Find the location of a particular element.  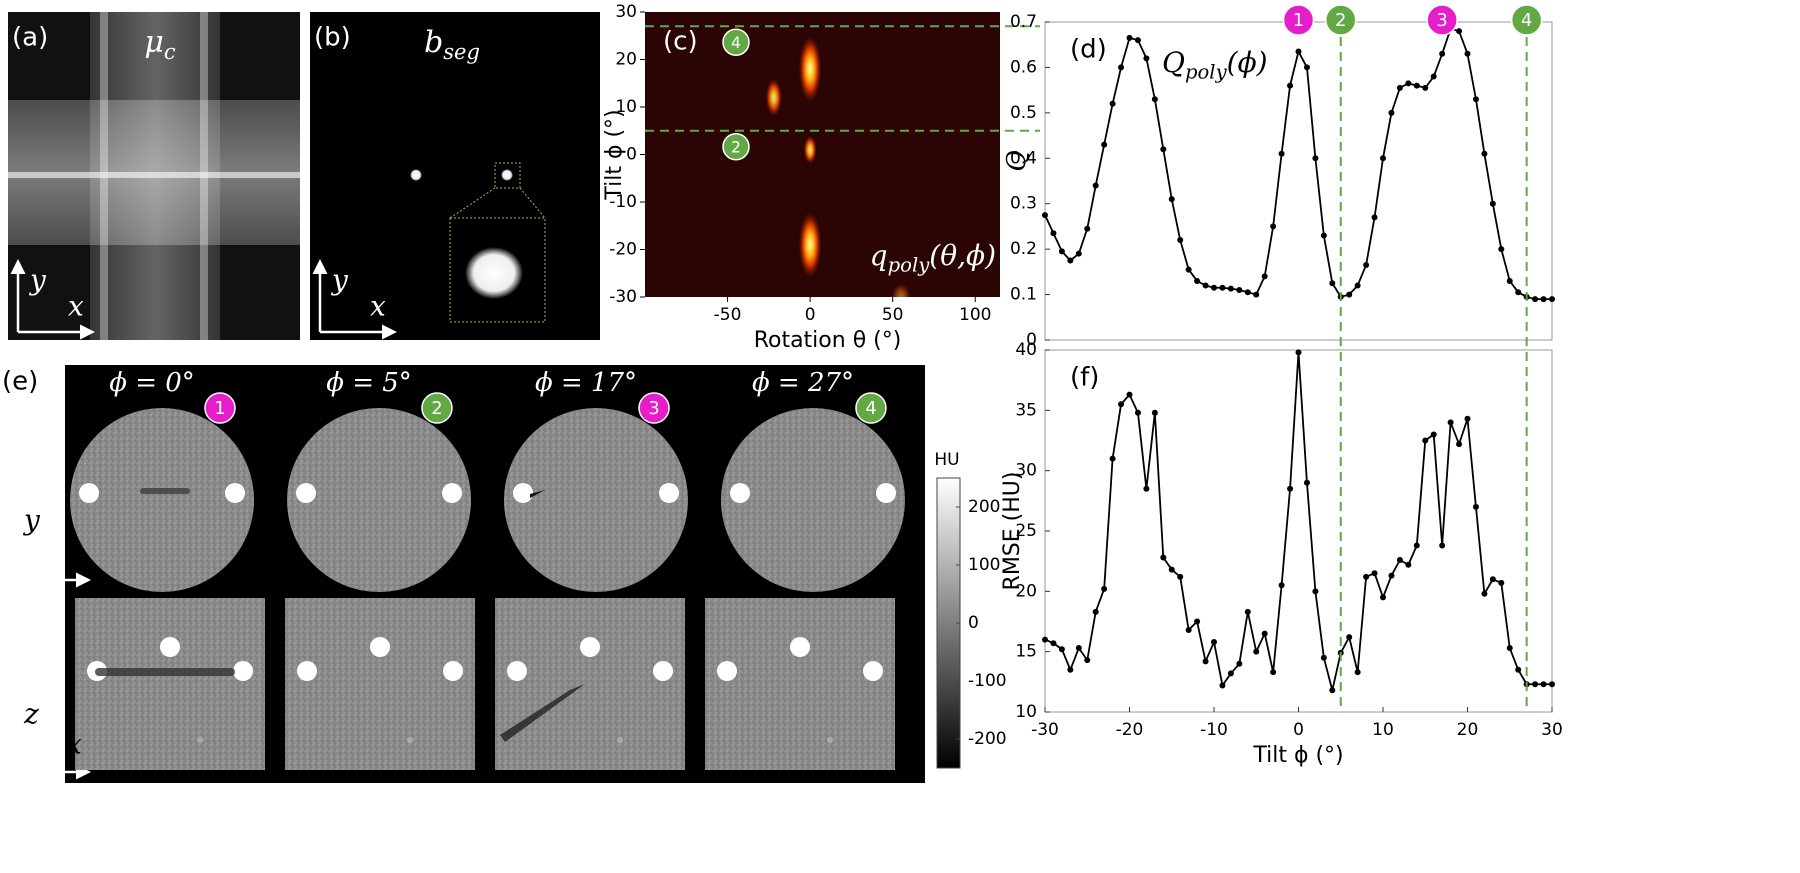

y-axis-label: Tilt ϕ (°) is located at coordinates (614, 154).